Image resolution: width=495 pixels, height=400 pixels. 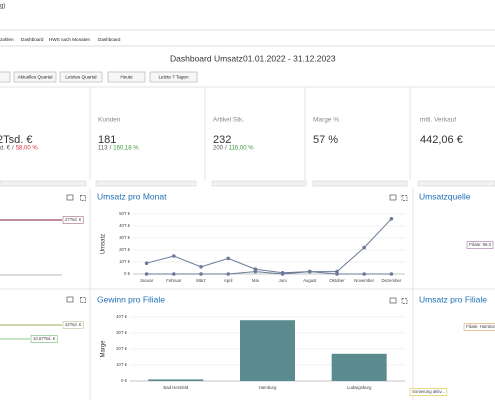 I want to click on x-tick-label: April, so click(x=228, y=280).